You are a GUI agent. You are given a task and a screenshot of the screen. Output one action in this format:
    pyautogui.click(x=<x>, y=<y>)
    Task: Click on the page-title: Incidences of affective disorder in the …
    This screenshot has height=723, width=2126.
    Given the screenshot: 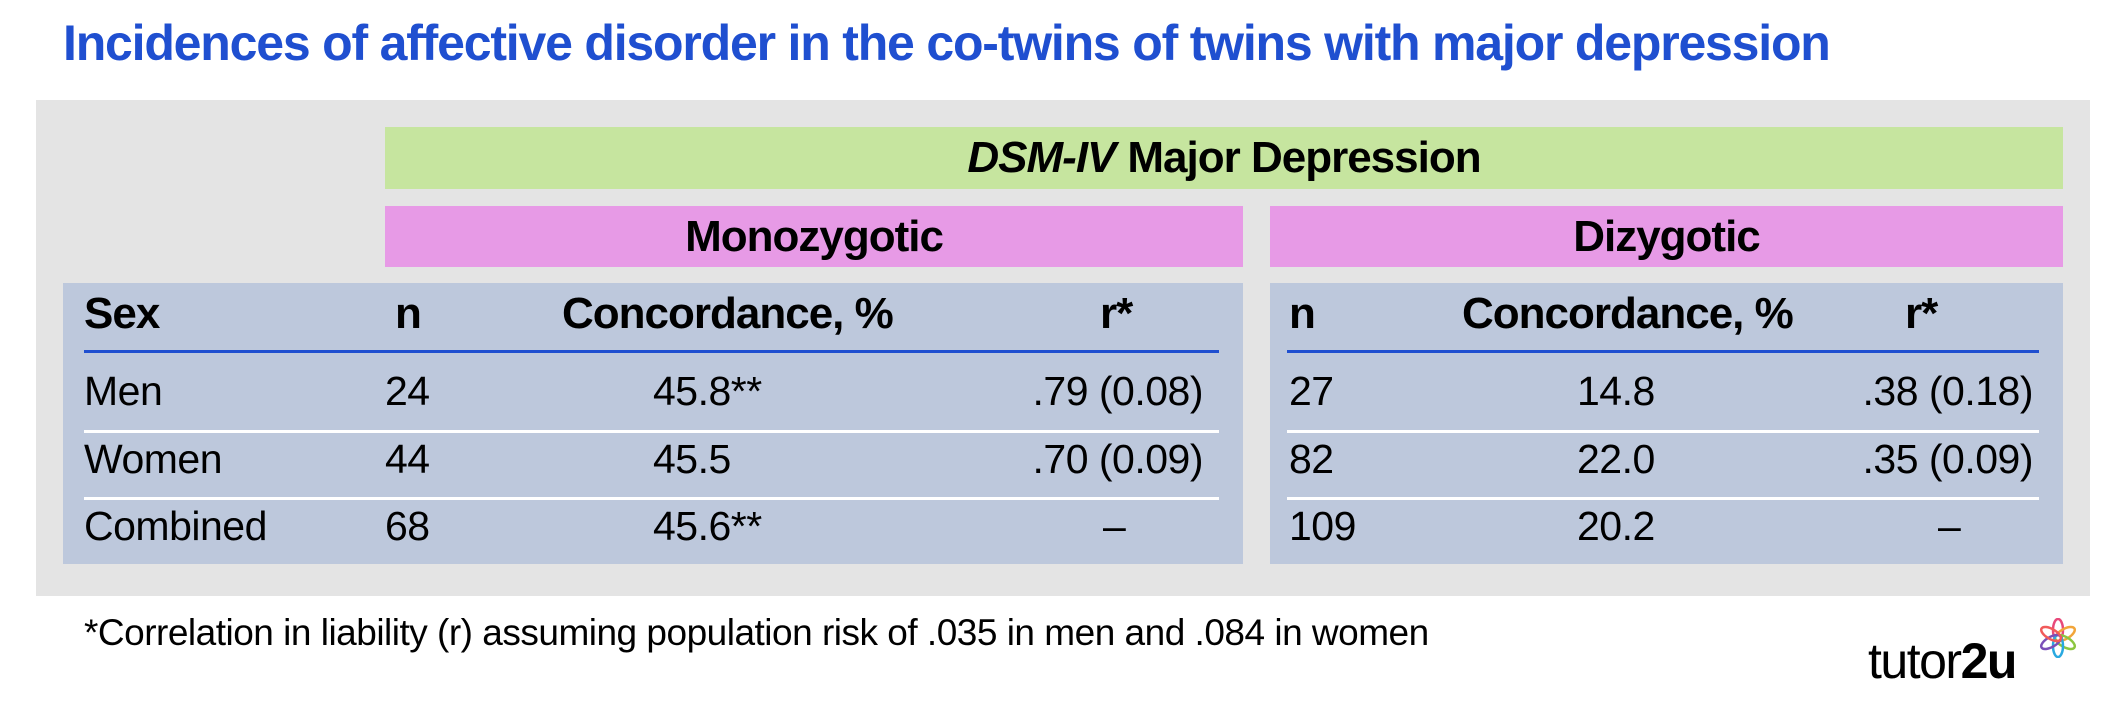 What is the action you would take?
    pyautogui.click(x=947, y=43)
    